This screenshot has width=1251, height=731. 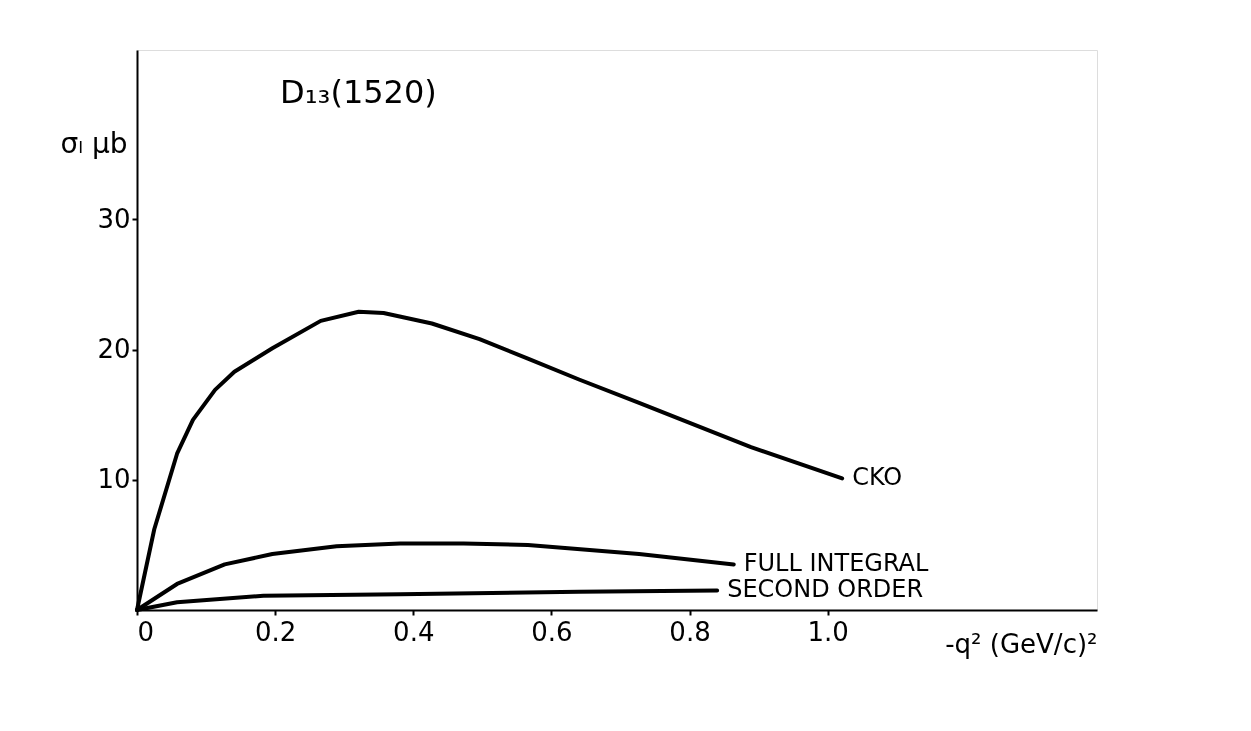 I want to click on x-tick-label: 0.4, so click(x=414, y=631).